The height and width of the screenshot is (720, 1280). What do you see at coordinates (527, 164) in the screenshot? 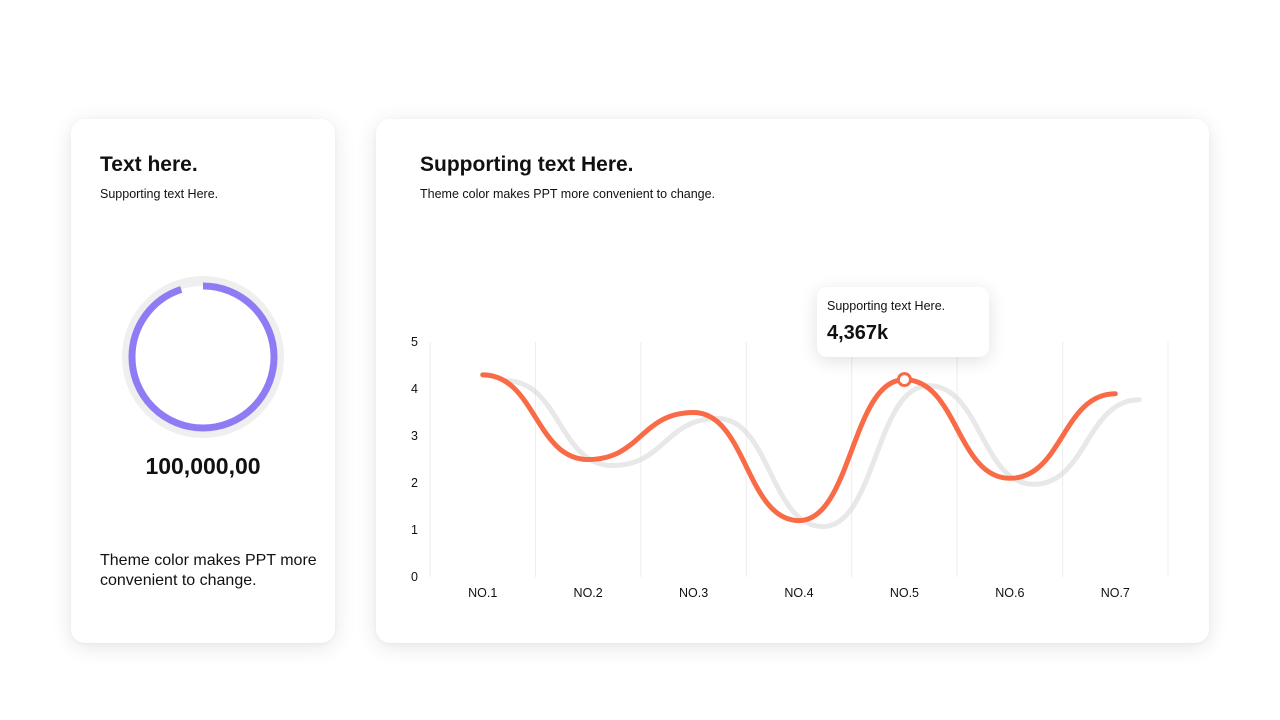
I see `chart-title: Supporting text Here.` at bounding box center [527, 164].